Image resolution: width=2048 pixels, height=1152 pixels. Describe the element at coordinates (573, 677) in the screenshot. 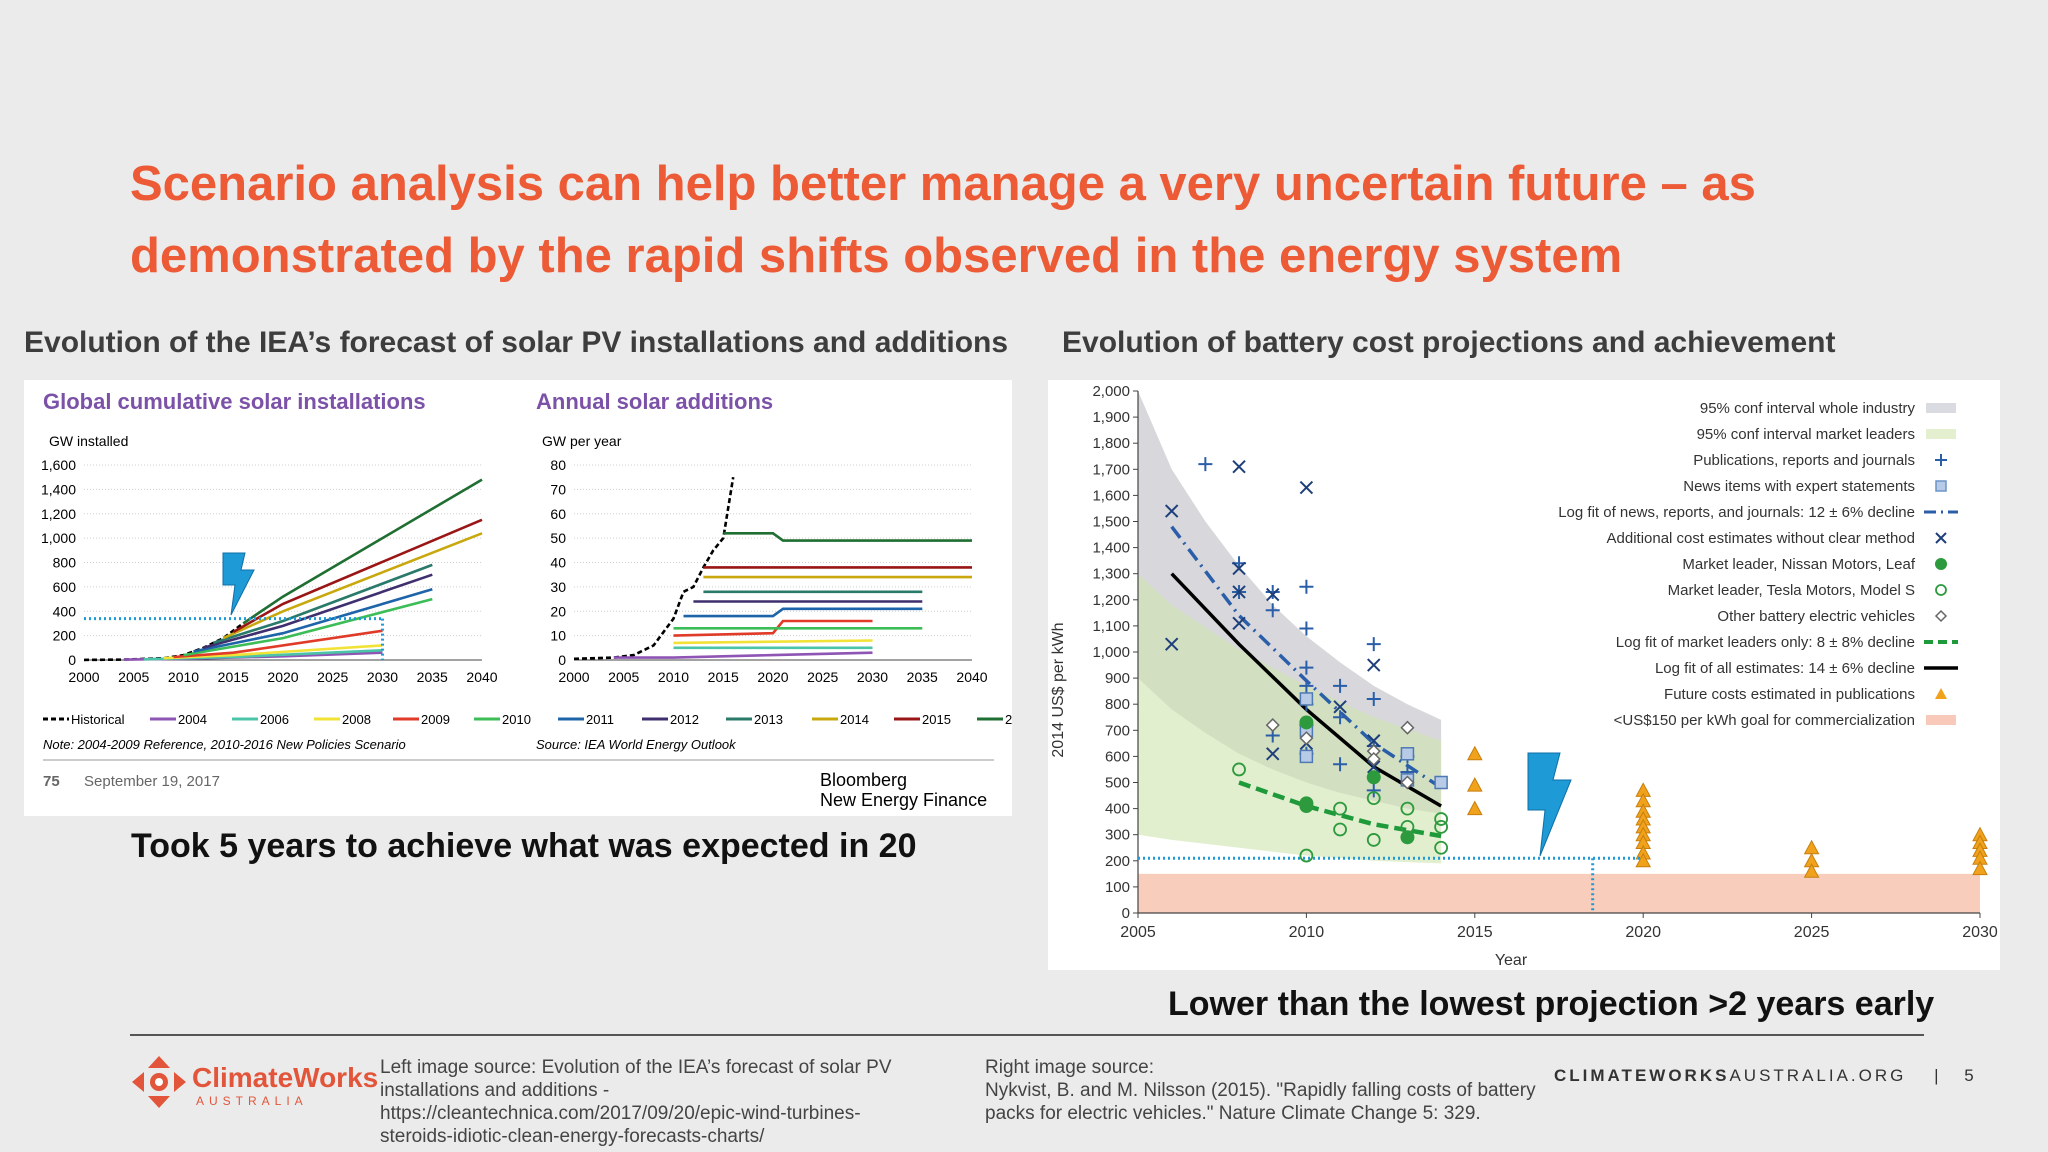

I see `x-tick-label: 2000` at that location.